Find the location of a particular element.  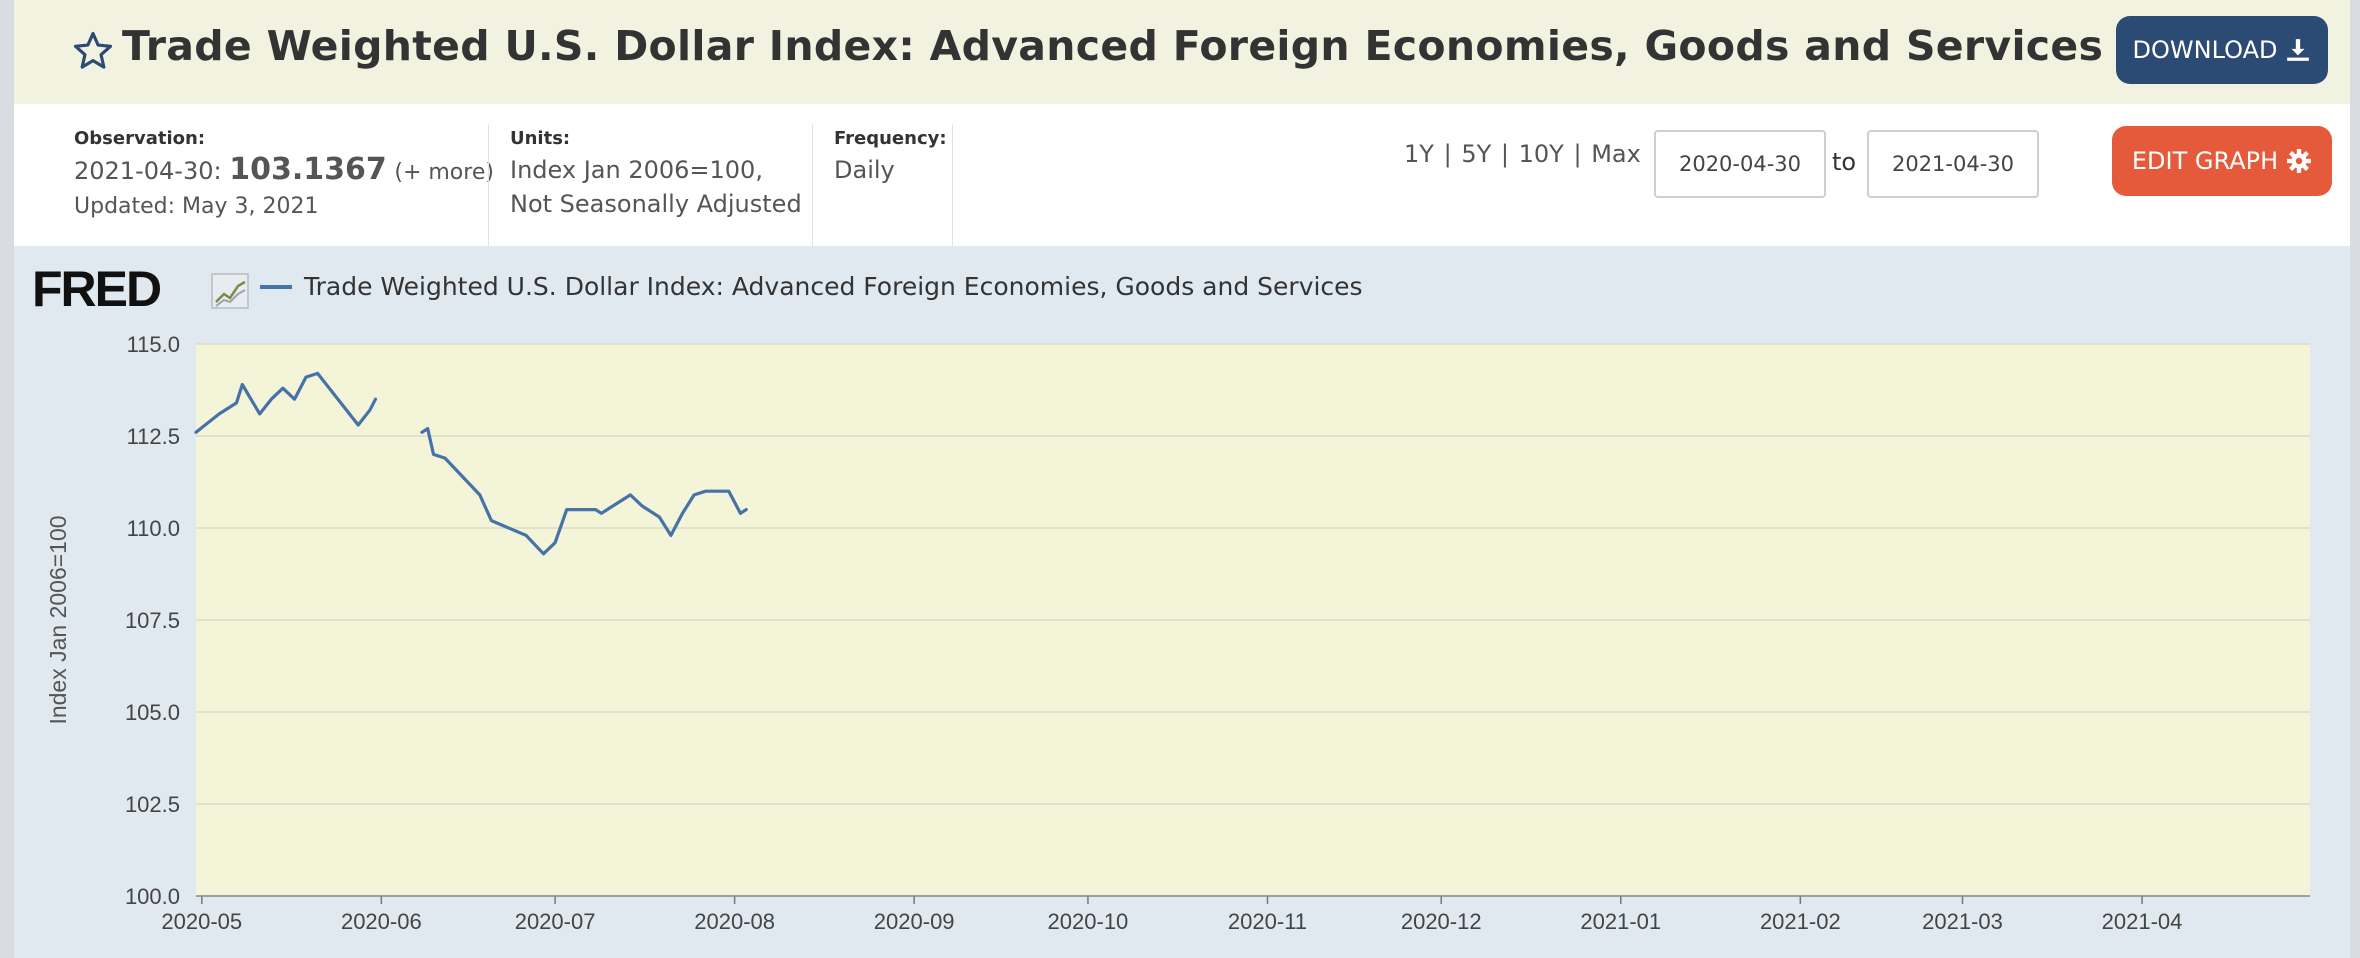

edit-graph-button: EDIT GRAPH is located at coordinates (2222, 161).